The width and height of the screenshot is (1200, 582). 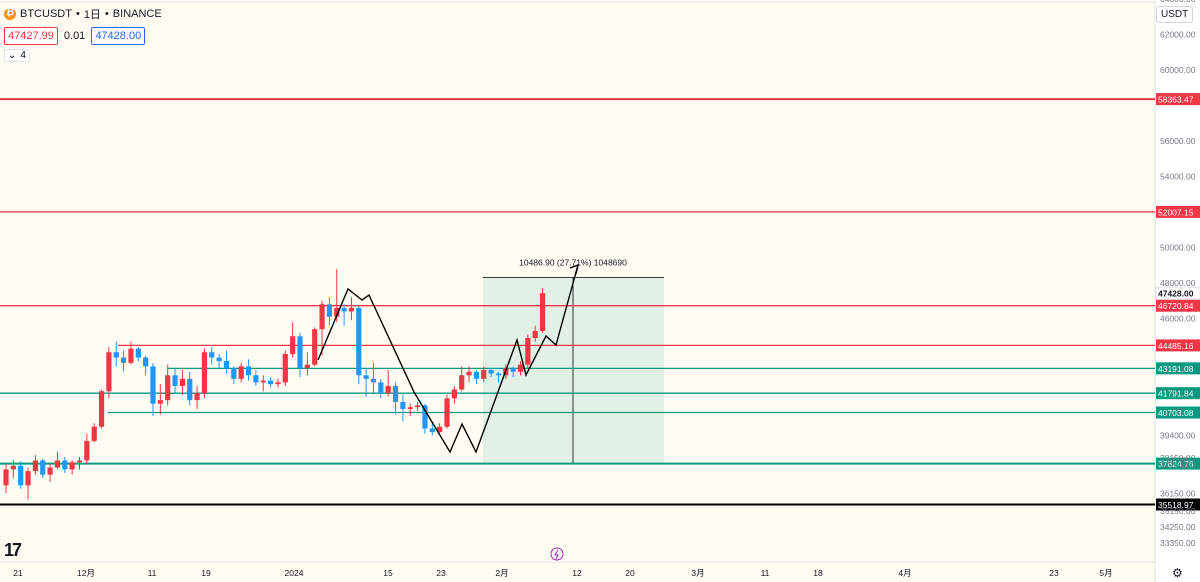 I want to click on y-tick-label: 39400.00, so click(x=1178, y=436).